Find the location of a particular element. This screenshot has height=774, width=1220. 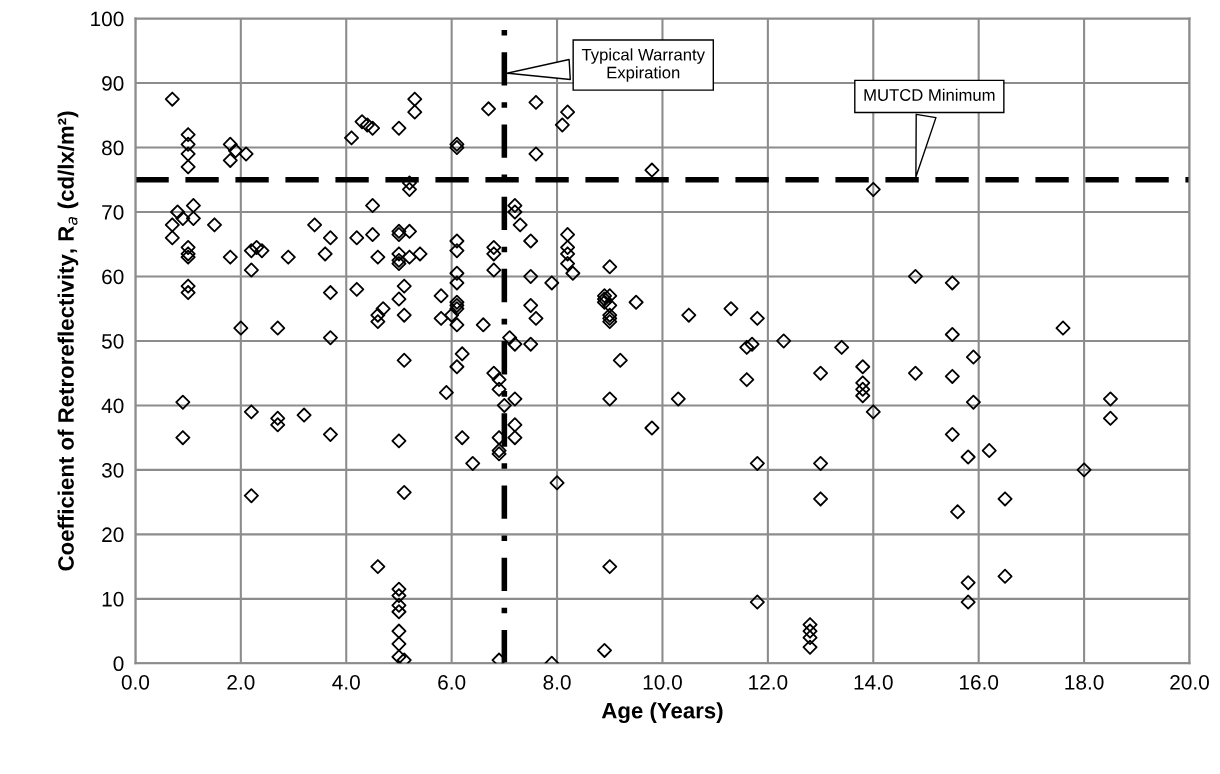

x-tick-label: 20.0 is located at coordinates (1189, 682).